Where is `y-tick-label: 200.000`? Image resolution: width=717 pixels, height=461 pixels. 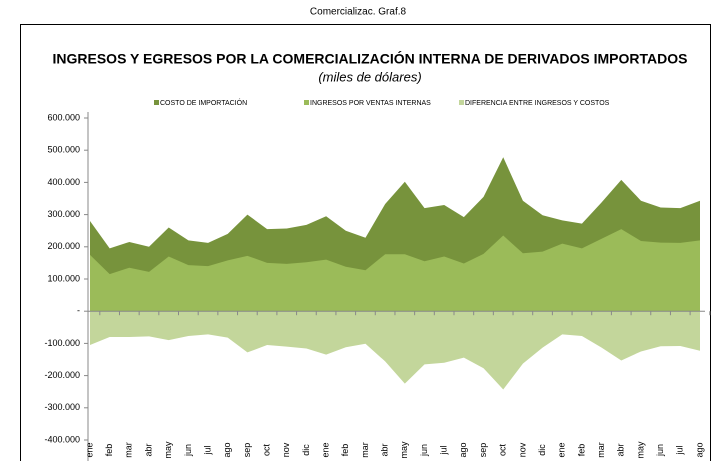
y-tick-label: 200.000 is located at coordinates (63, 246).